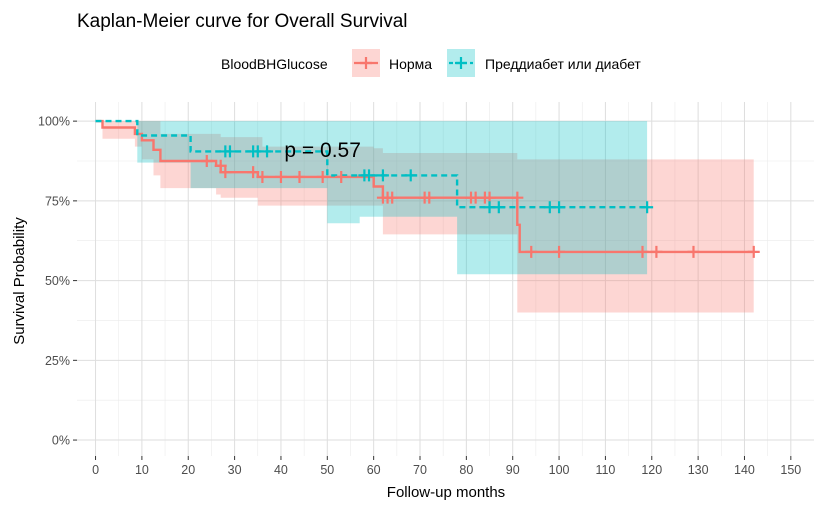 The width and height of the screenshot is (826, 510). Describe the element at coordinates (57, 201) in the screenshot. I see `y-tick-label: 75%` at that location.